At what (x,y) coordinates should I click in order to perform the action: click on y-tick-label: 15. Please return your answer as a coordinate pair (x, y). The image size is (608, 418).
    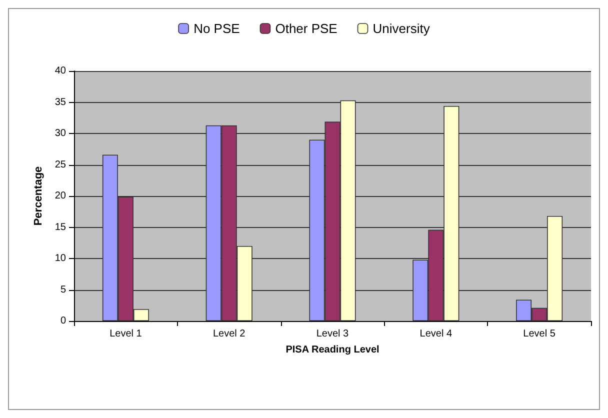
    Looking at the image, I should click on (60, 227).